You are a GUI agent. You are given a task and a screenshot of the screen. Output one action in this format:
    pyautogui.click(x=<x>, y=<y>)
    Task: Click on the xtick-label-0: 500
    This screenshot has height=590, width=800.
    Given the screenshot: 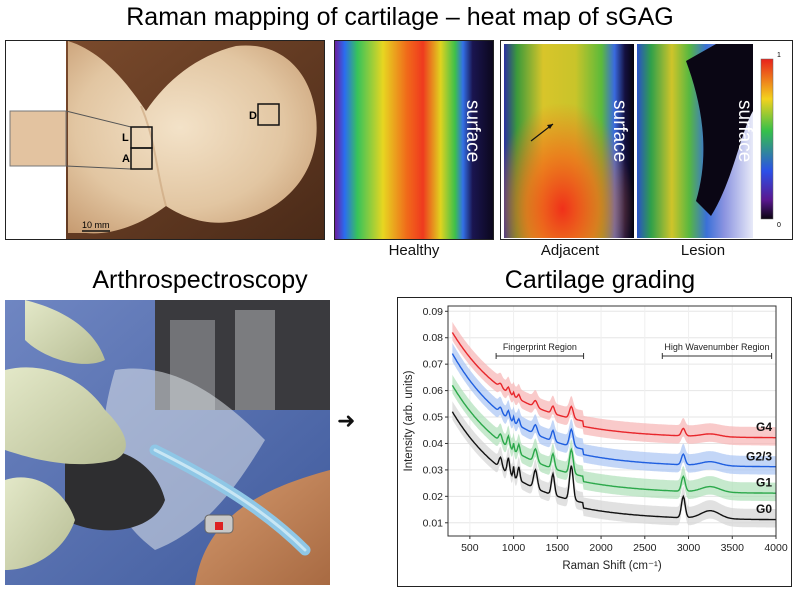 What is the action you would take?
    pyautogui.click(x=470, y=548)
    